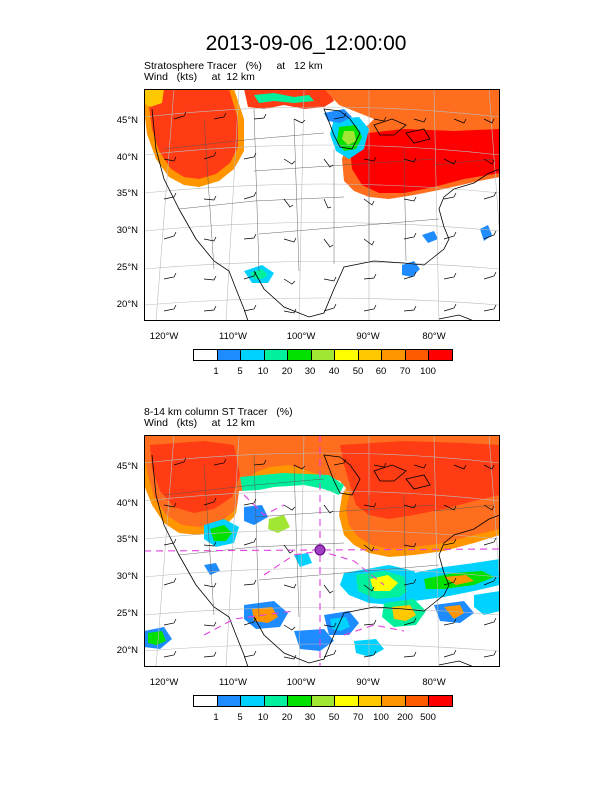  What do you see at coordinates (329, 190) in the screenshot?
I see `panel1-state-lines` at bounding box center [329, 190].